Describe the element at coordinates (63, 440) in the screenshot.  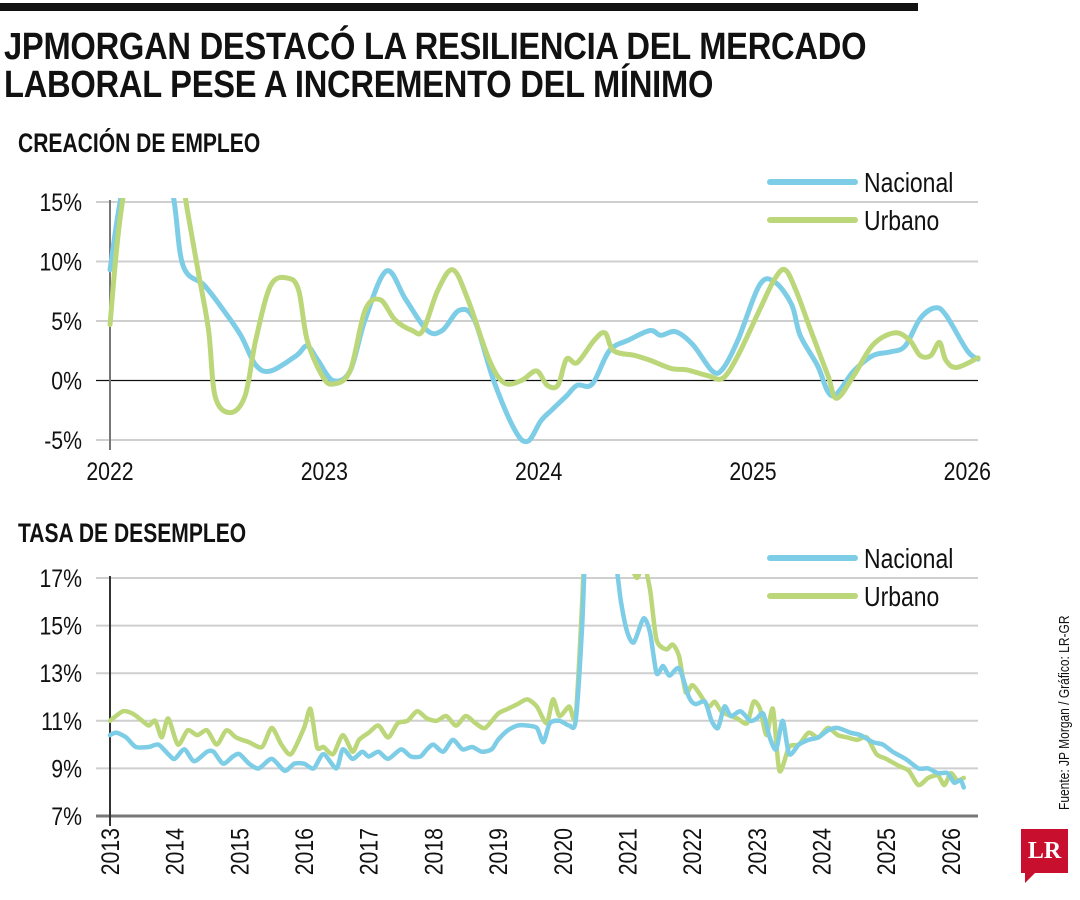
I see `y-tick-label: -5%` at that location.